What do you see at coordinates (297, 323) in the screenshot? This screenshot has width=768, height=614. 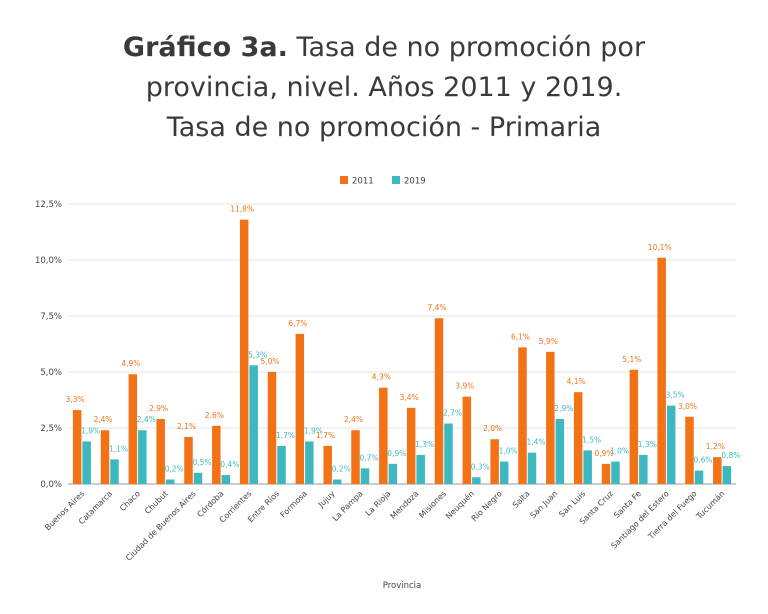 I see `data-label-2011: 6,7%` at bounding box center [297, 323].